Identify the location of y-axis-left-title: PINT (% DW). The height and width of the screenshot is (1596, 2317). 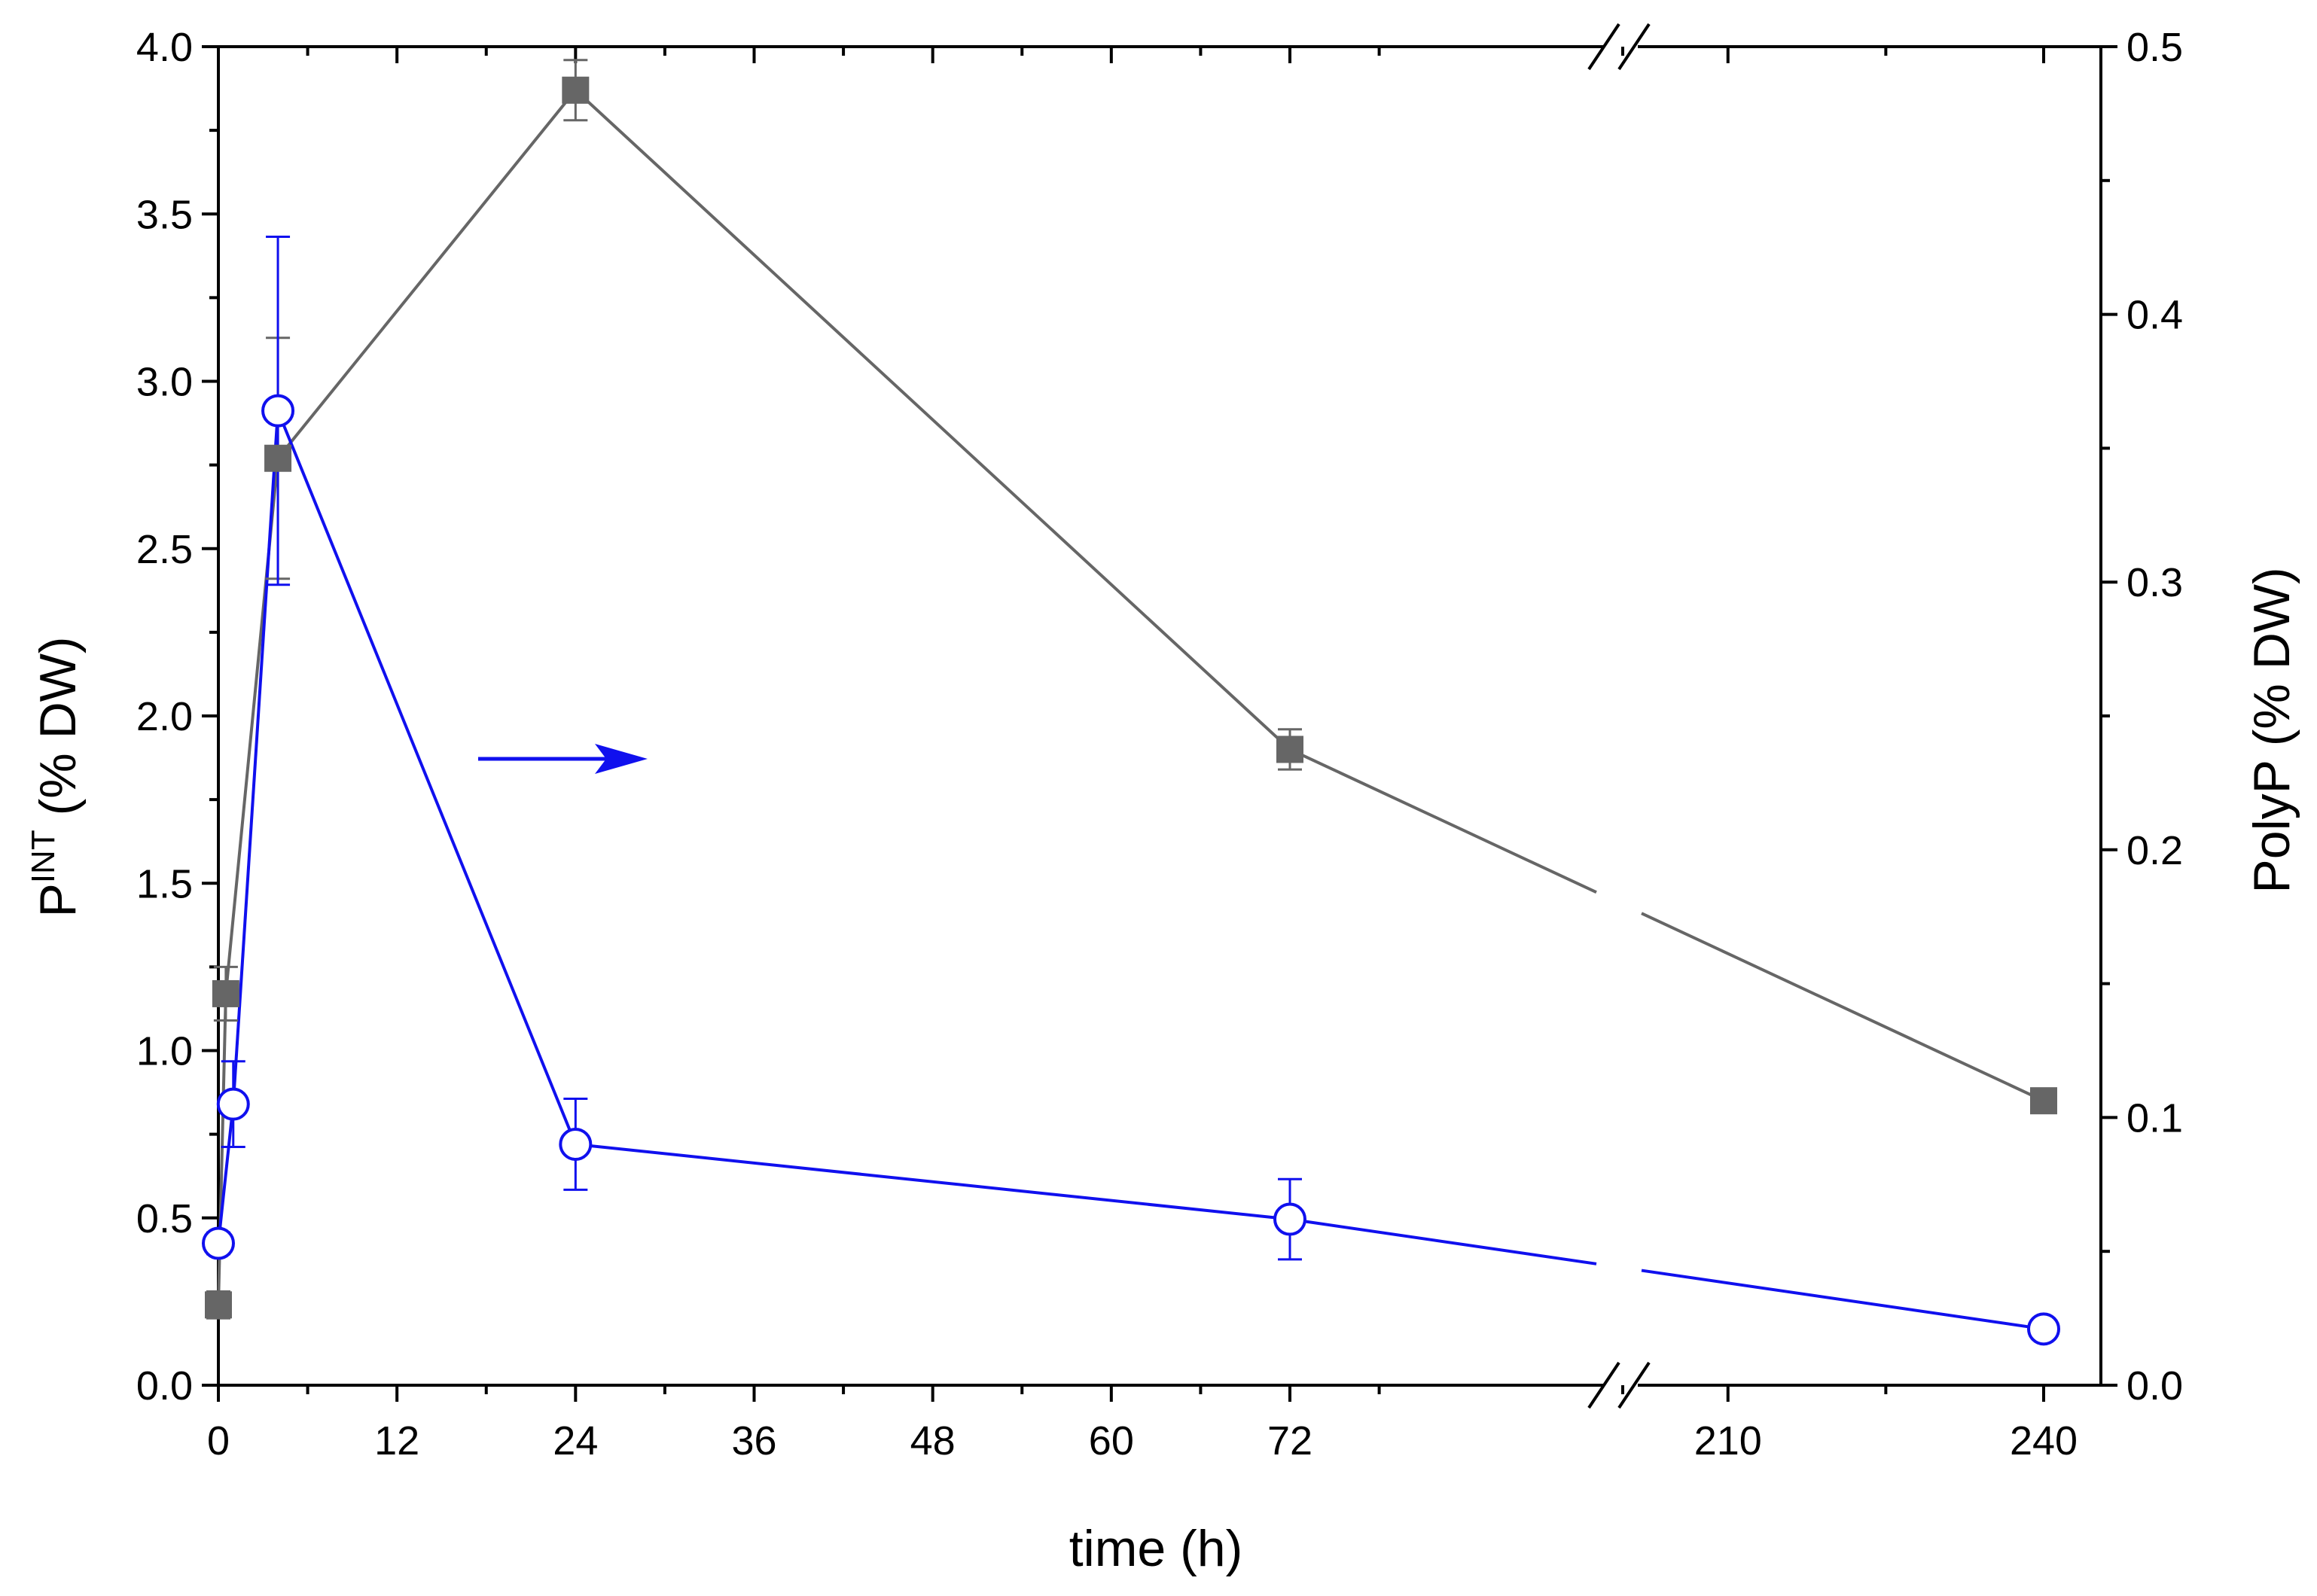
(56, 776).